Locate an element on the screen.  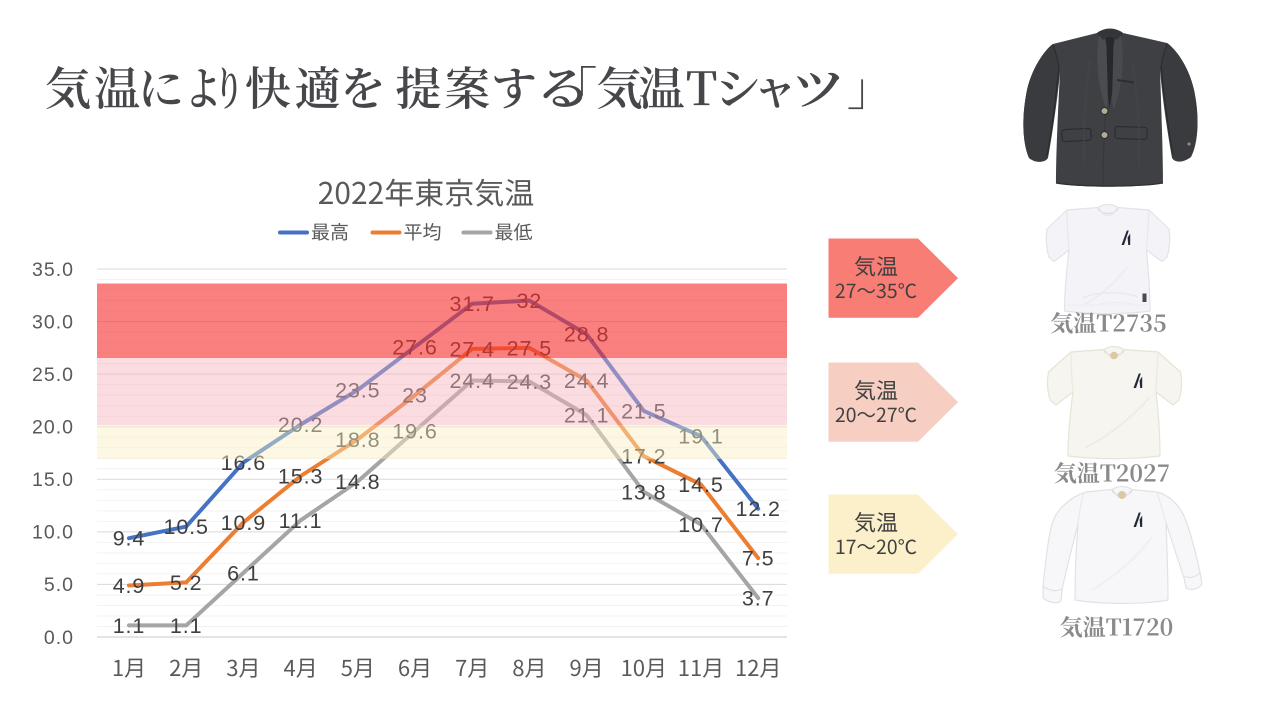
svg-text: 21.5 is located at coordinates (643, 411).